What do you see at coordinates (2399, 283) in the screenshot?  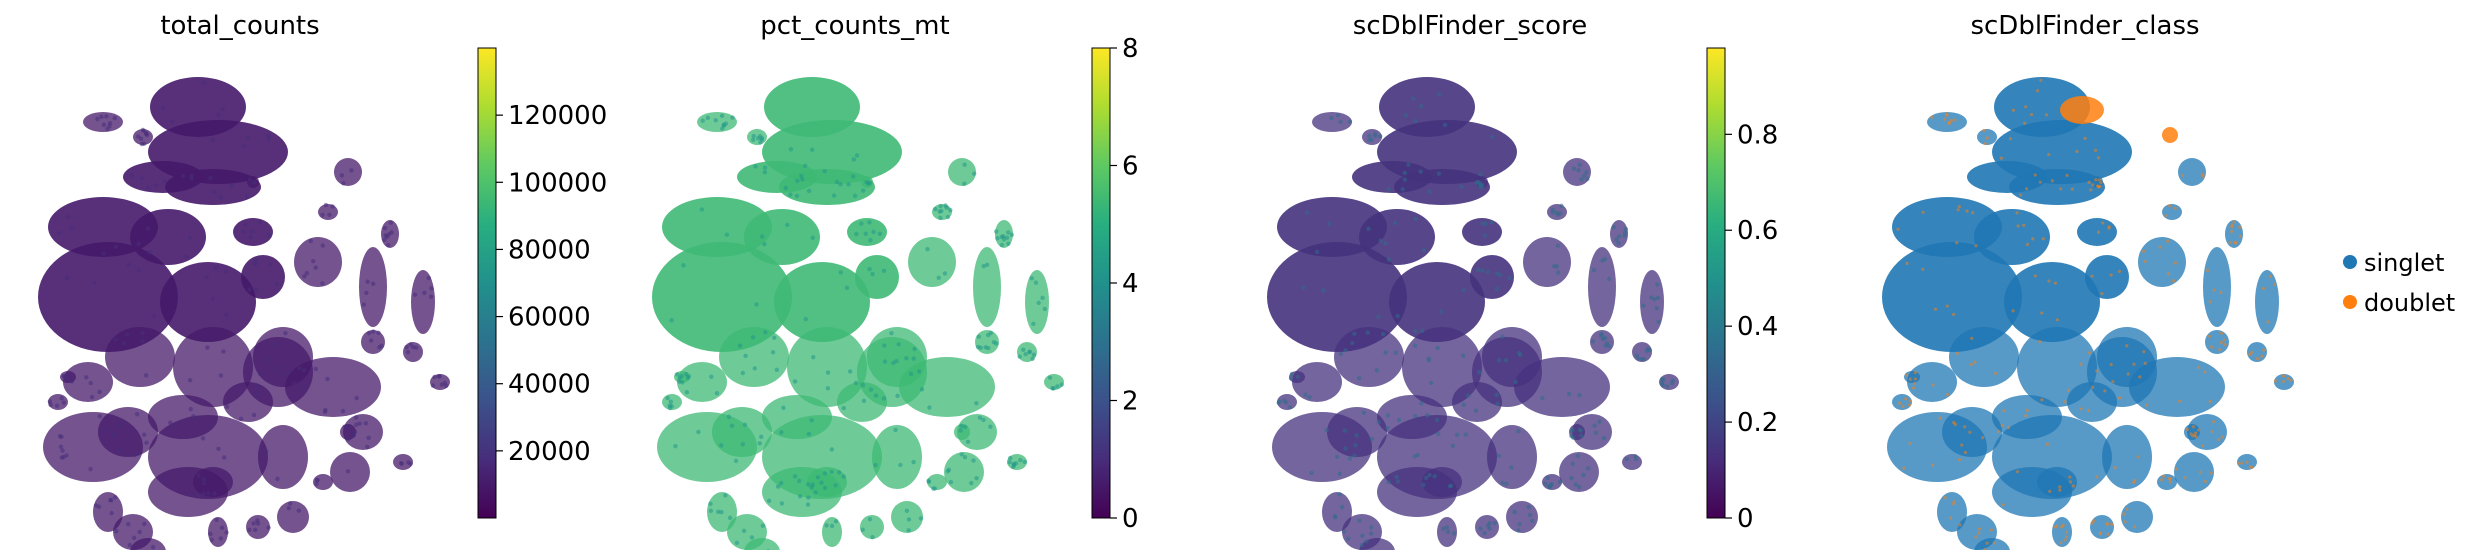 I see `legend: singlet doublet` at bounding box center [2399, 283].